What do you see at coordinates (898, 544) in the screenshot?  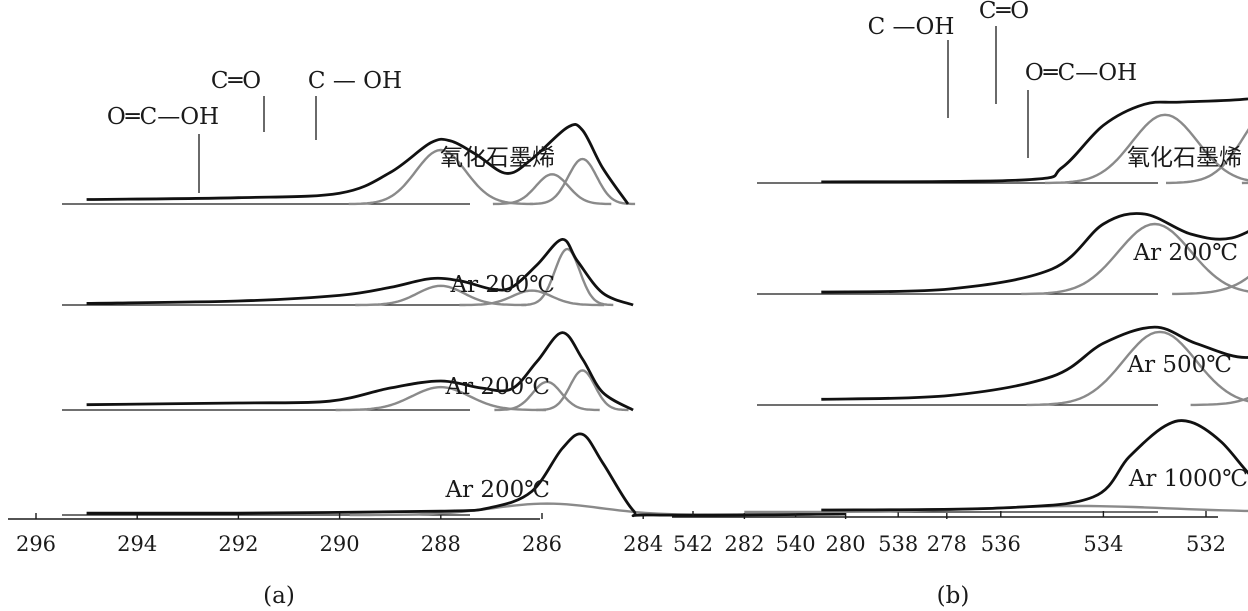 I see `x-tick-label: 538` at bounding box center [898, 544].